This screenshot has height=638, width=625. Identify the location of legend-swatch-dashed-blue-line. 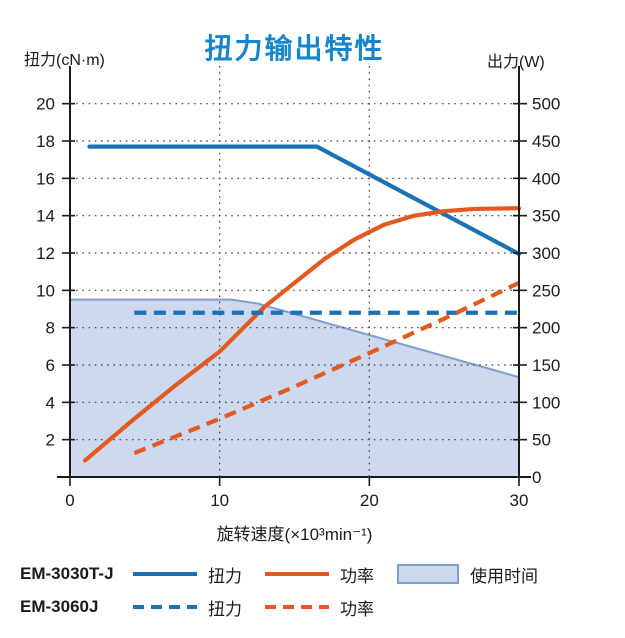
(165, 607).